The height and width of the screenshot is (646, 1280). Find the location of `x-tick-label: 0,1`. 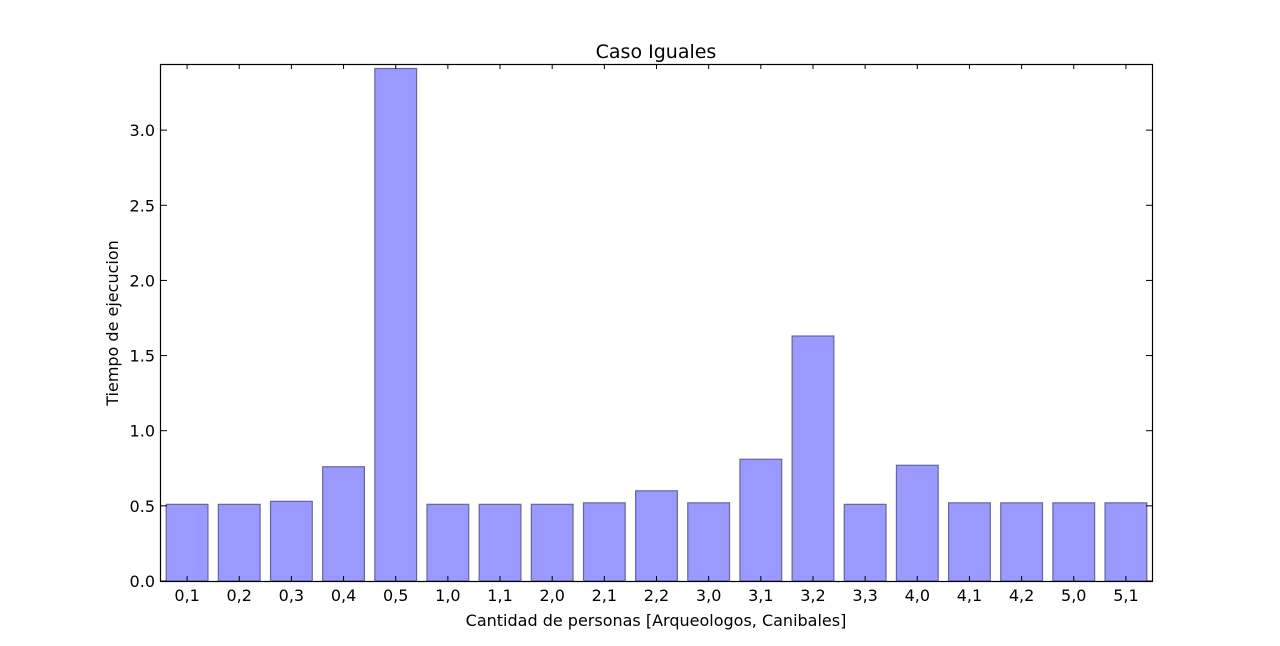

x-tick-label: 0,1 is located at coordinates (186, 595).